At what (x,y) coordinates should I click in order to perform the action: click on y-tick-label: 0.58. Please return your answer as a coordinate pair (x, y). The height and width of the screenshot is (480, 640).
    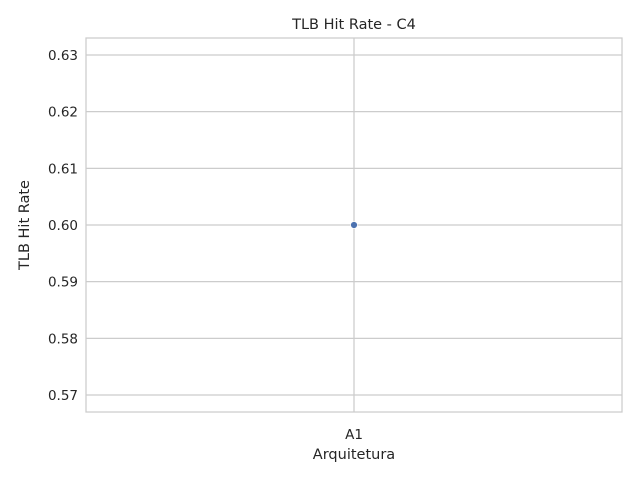
    Looking at the image, I should click on (63, 339).